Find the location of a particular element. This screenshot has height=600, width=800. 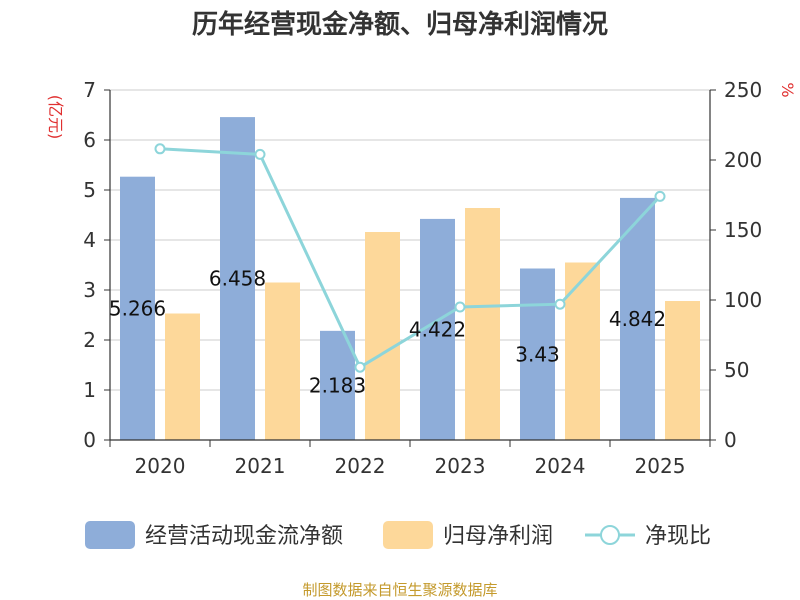

left-axis-tick-label: 0 is located at coordinates (89, 440).